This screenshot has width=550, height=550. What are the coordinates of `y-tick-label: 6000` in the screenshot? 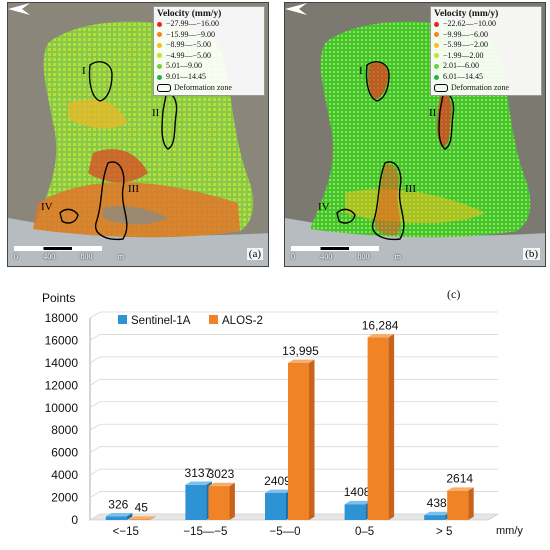 It's located at (64, 453).